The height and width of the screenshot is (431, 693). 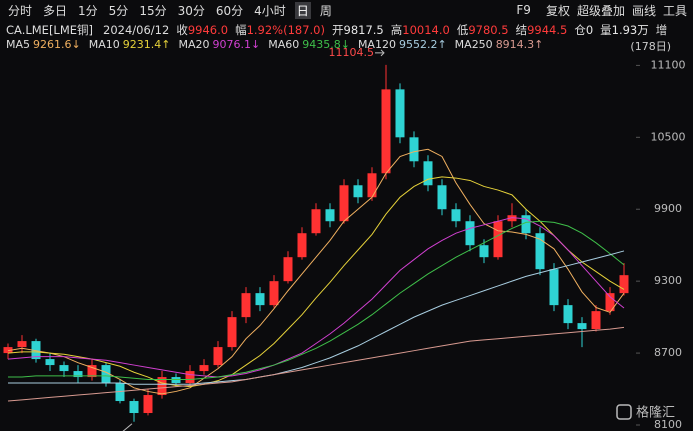 I want to click on info-label: 高, so click(x=396, y=30).